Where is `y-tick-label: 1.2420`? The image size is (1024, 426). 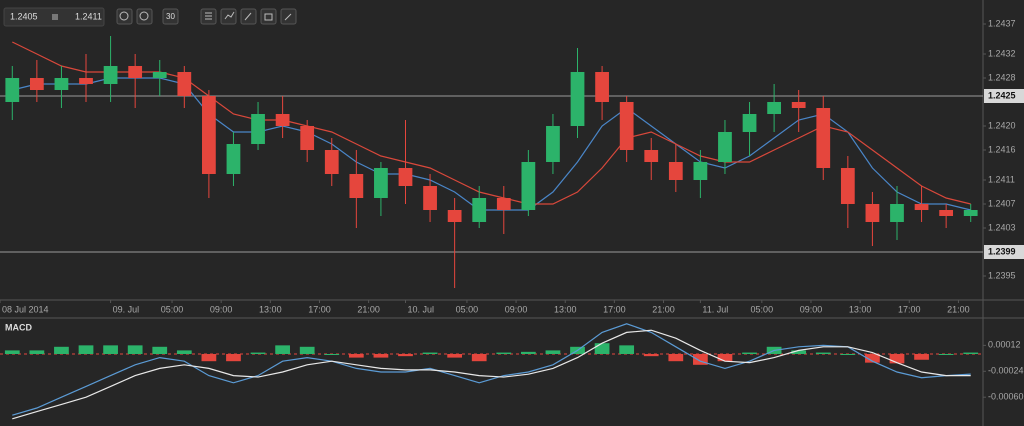 y-tick-label: 1.2420 is located at coordinates (1002, 125).